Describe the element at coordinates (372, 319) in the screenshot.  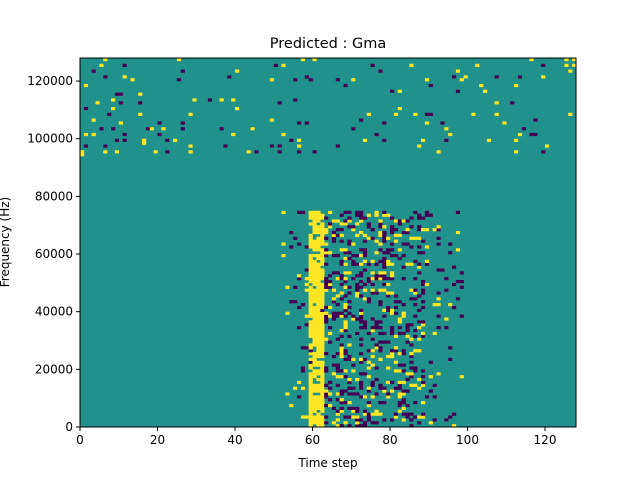
I see `heatmap-dense-band` at that location.